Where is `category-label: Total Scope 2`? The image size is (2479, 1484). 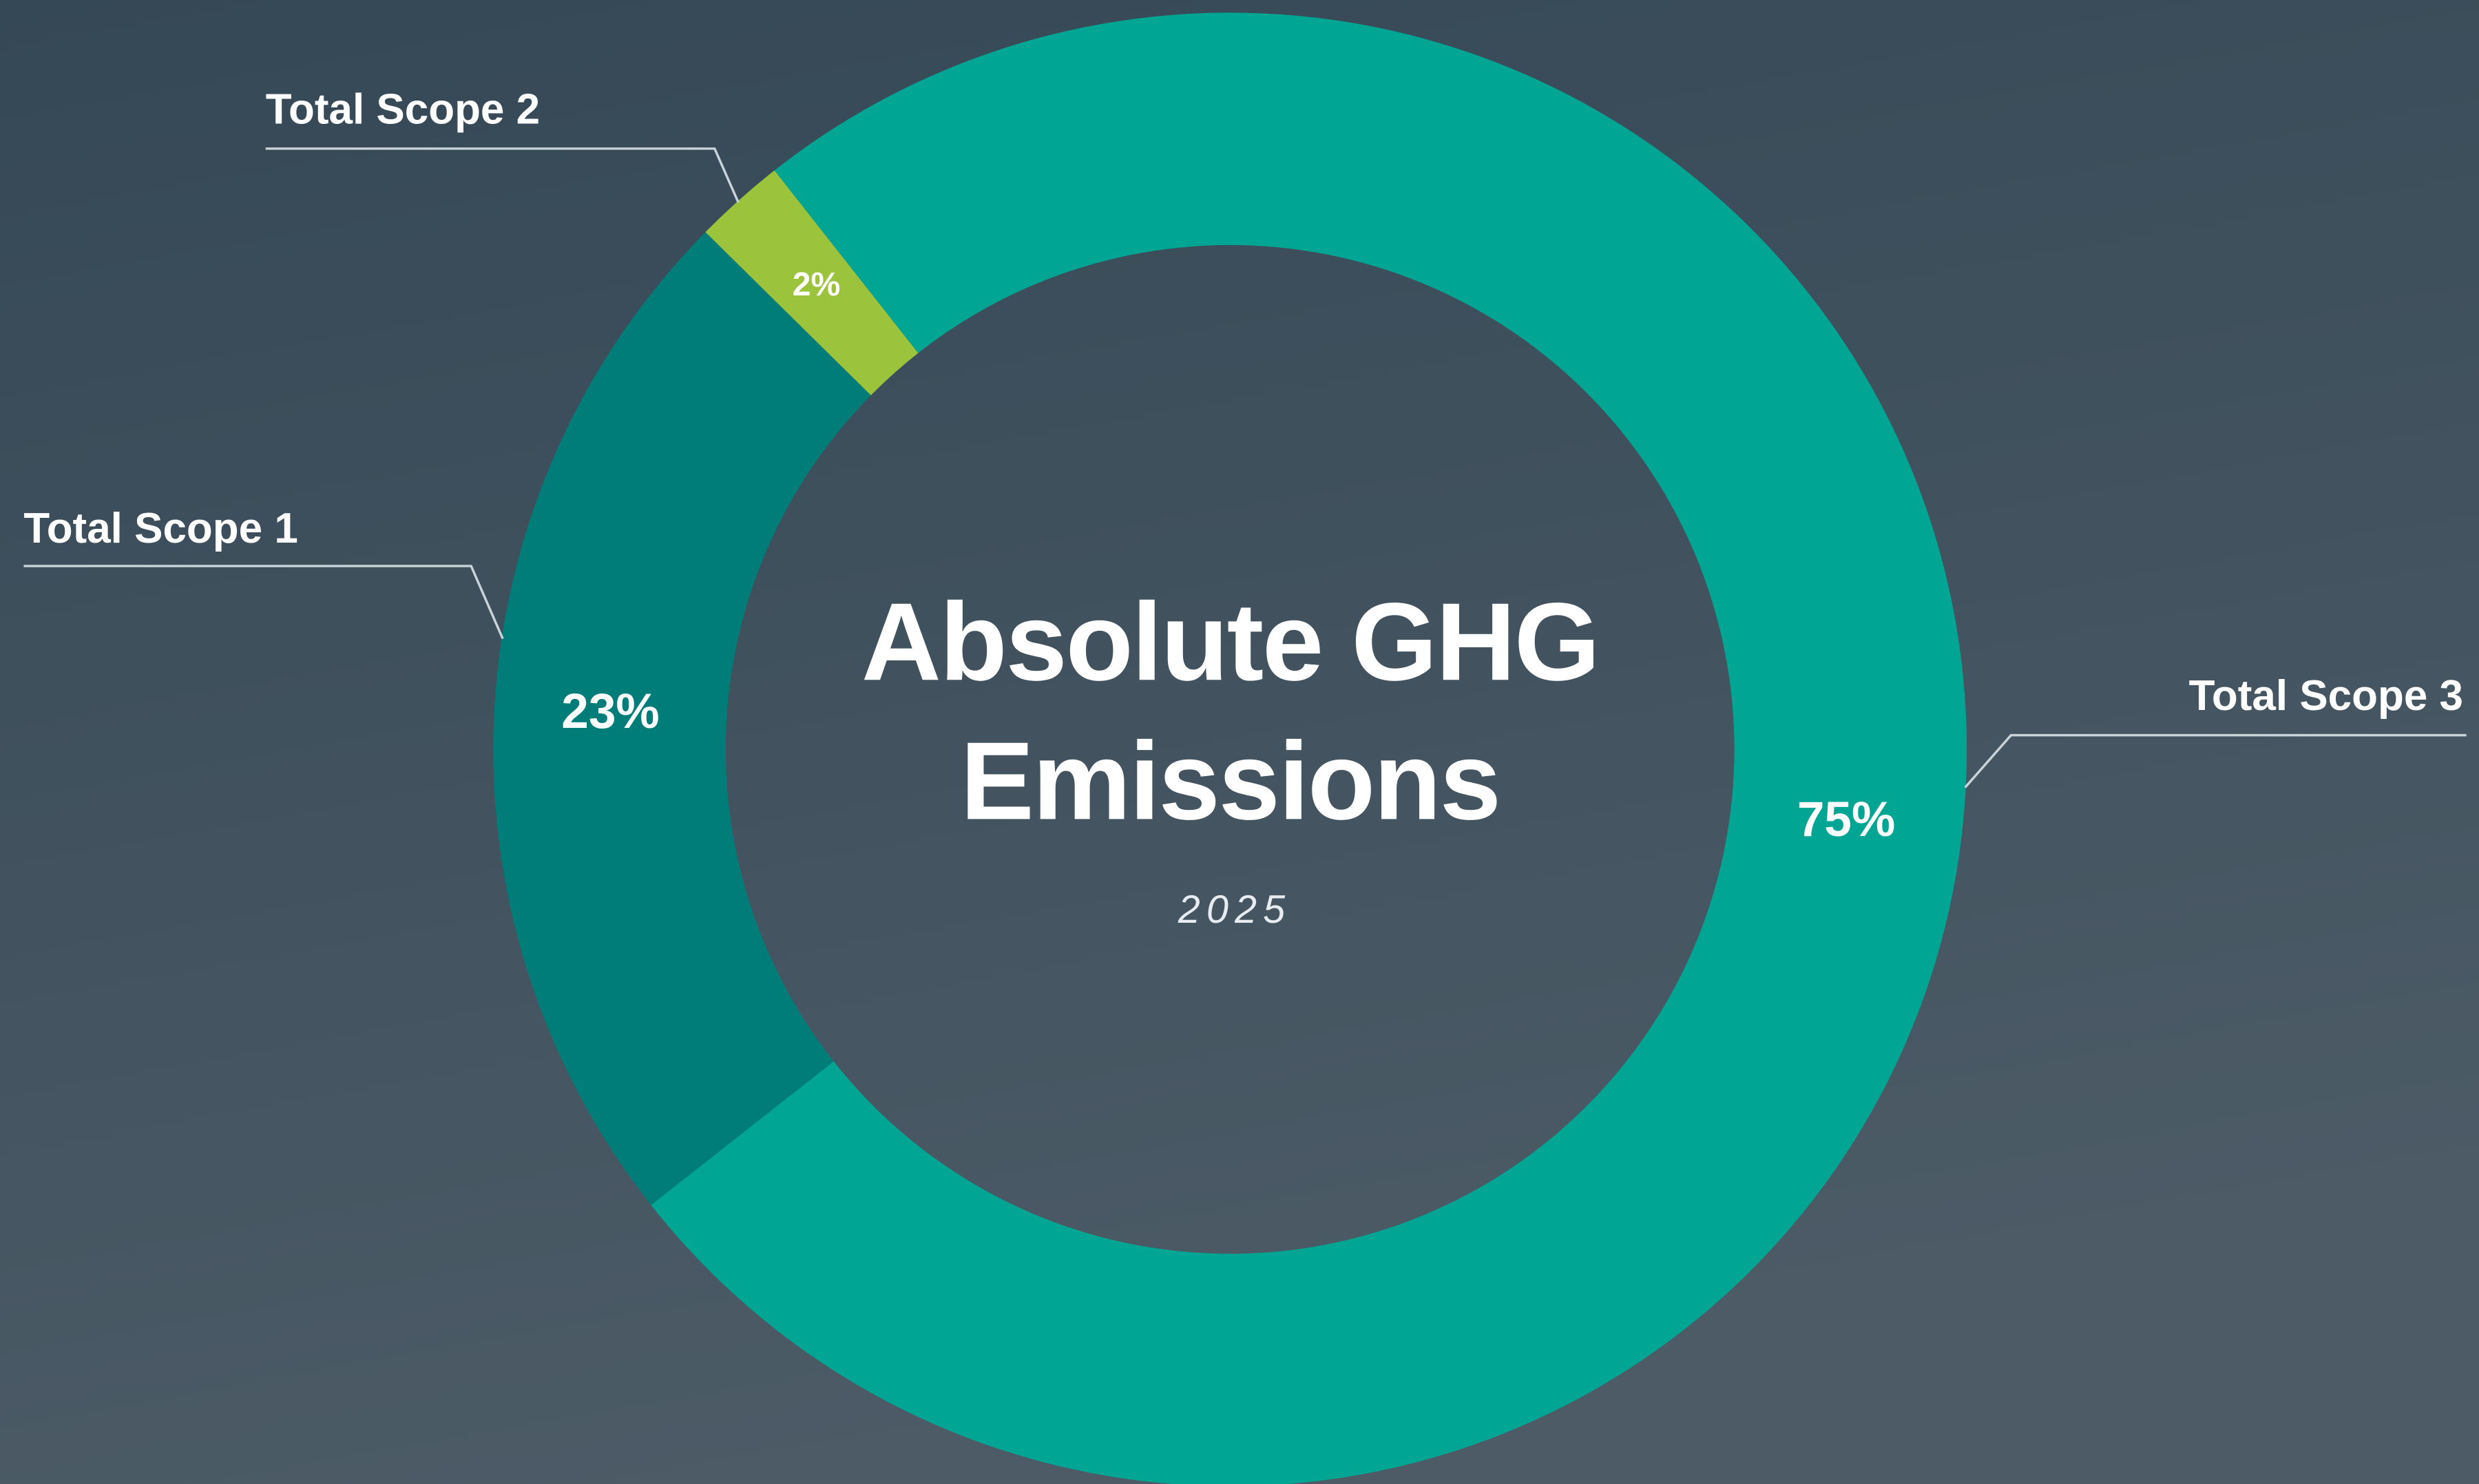 category-label: Total Scope 2 is located at coordinates (403, 109).